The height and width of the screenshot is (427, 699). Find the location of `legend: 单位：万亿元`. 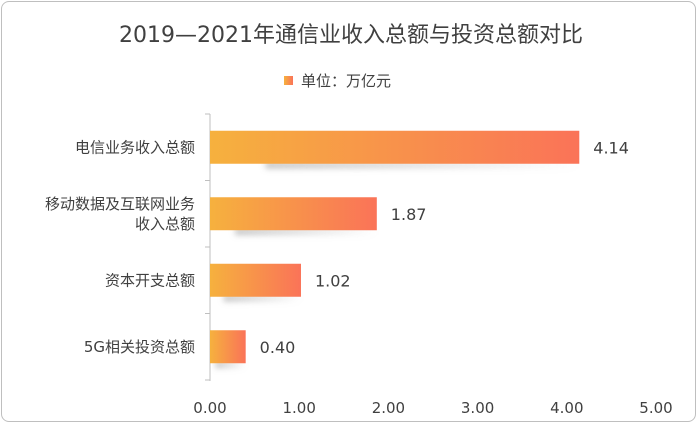

legend: 单位：万亿元 is located at coordinates (337, 81).